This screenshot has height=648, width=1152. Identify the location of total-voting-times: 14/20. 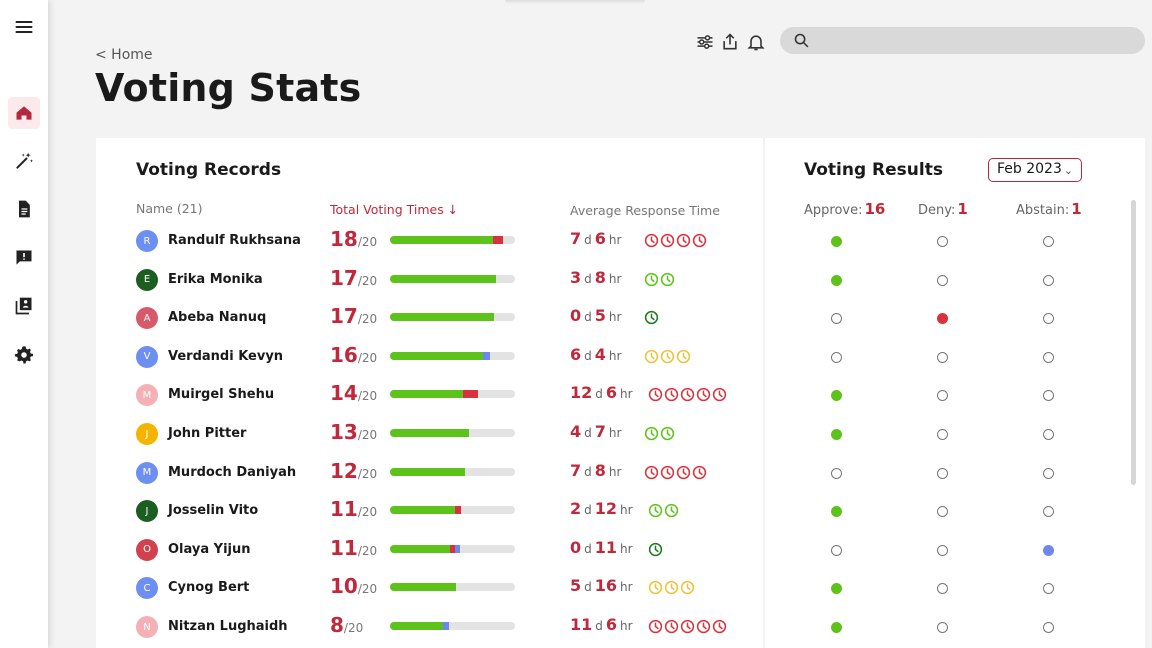
(353, 393).